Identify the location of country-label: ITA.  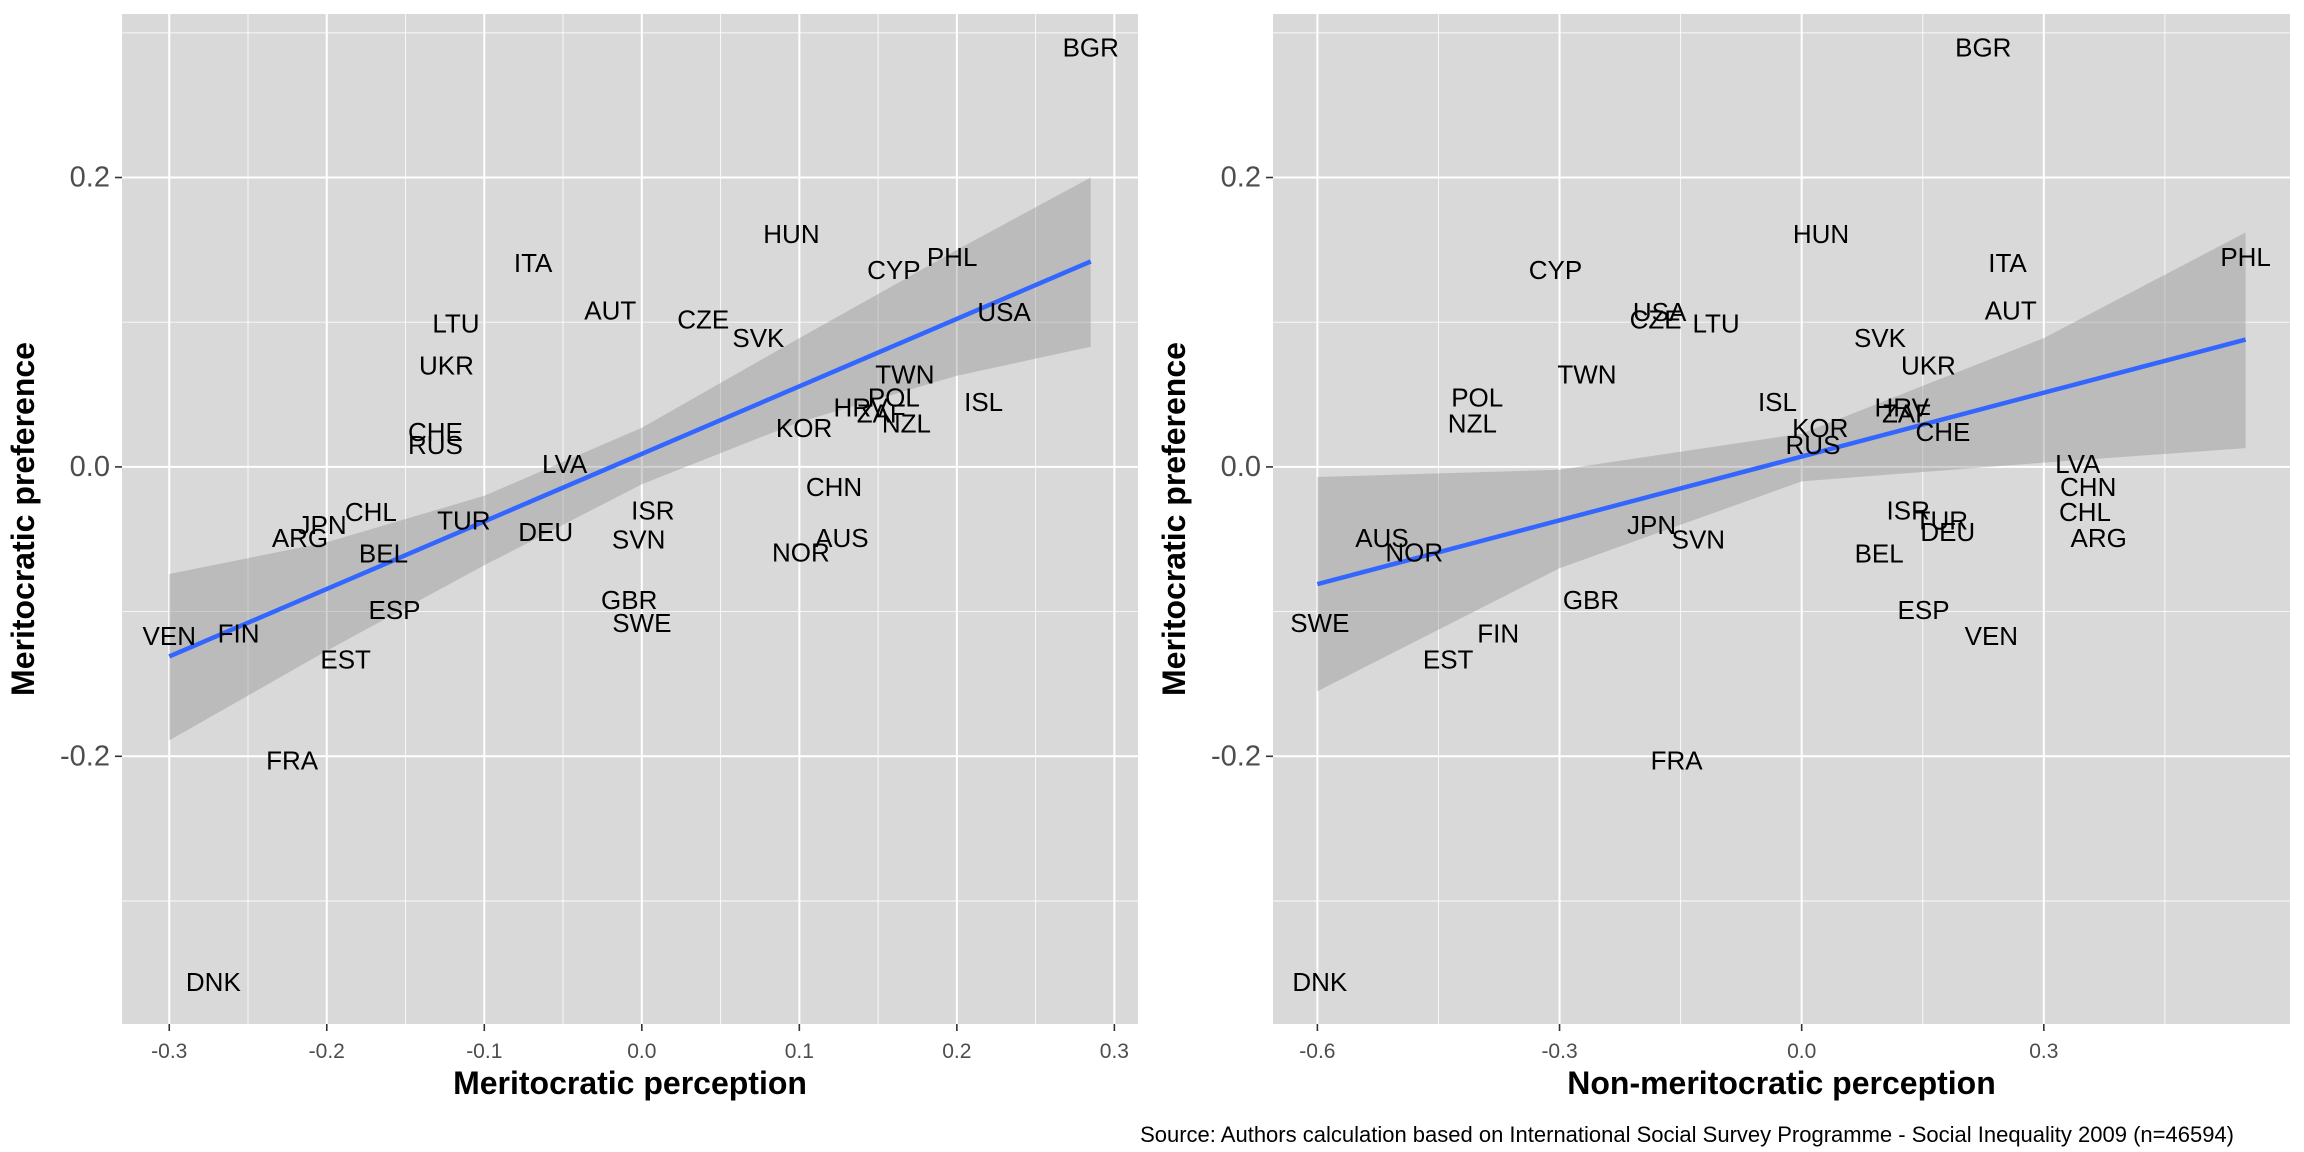
(2007, 263).